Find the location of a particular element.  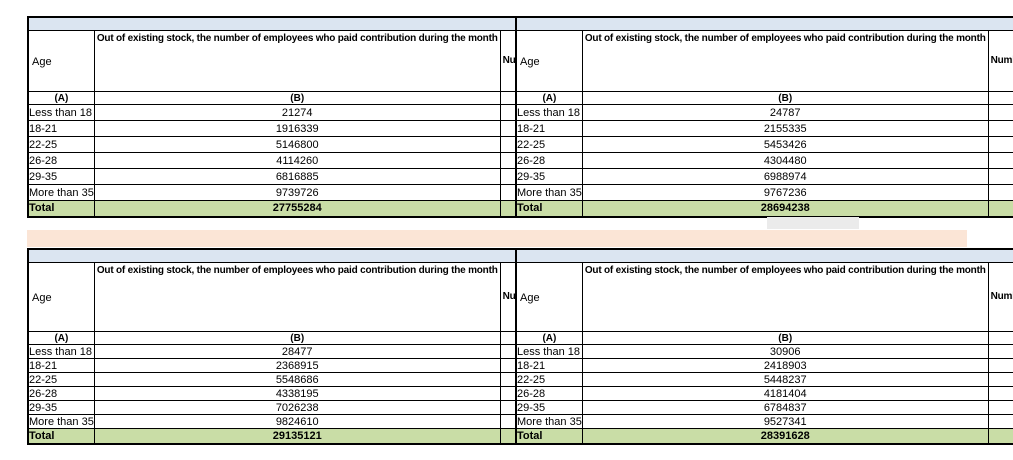

table-row: More than 359527341320449227823419509 is located at coordinates (764, 421).